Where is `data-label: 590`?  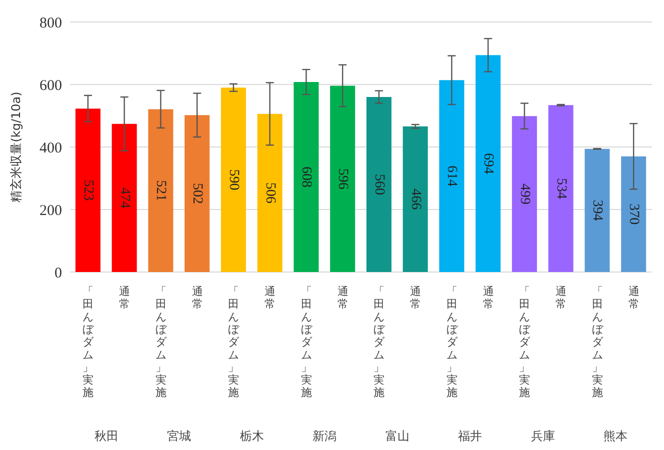
data-label: 590 is located at coordinates (233, 179).